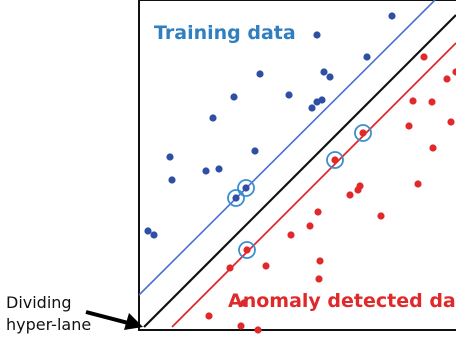 The width and height of the screenshot is (456, 338). What do you see at coordinates (225, 33) in the screenshot?
I see `training-data-label: Training data` at bounding box center [225, 33].